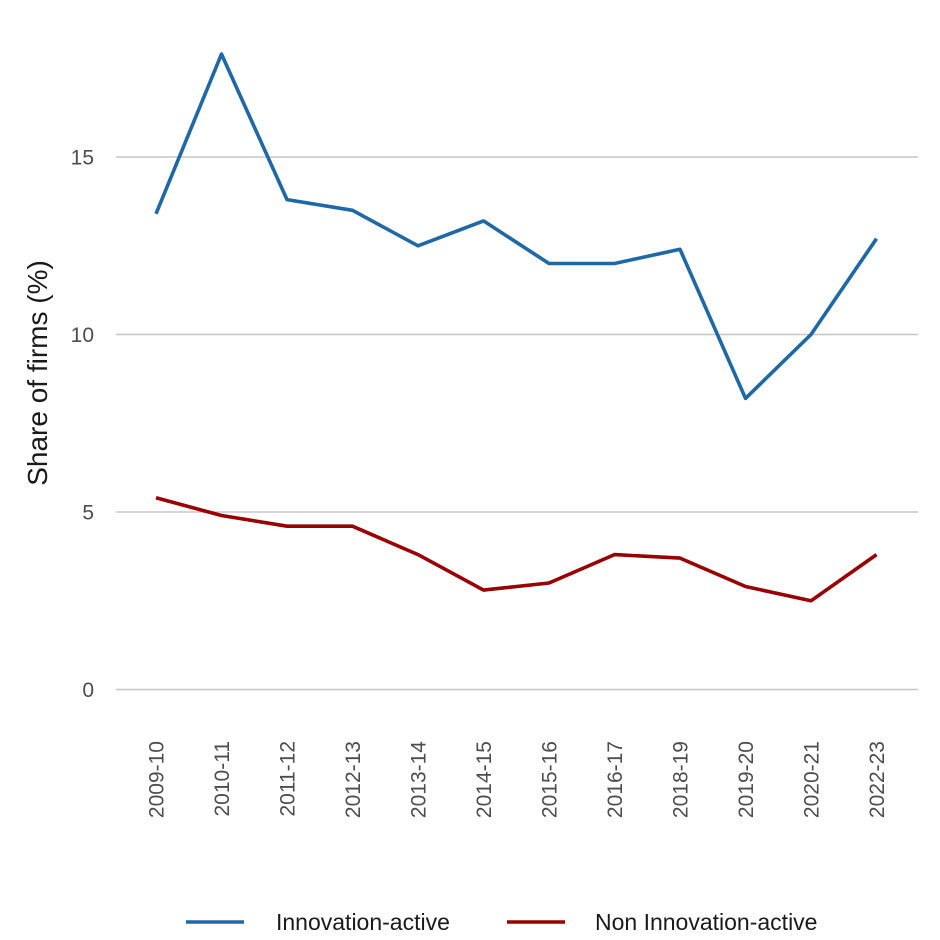  I want to click on x-tick-label: 2019-20, so click(746, 779).